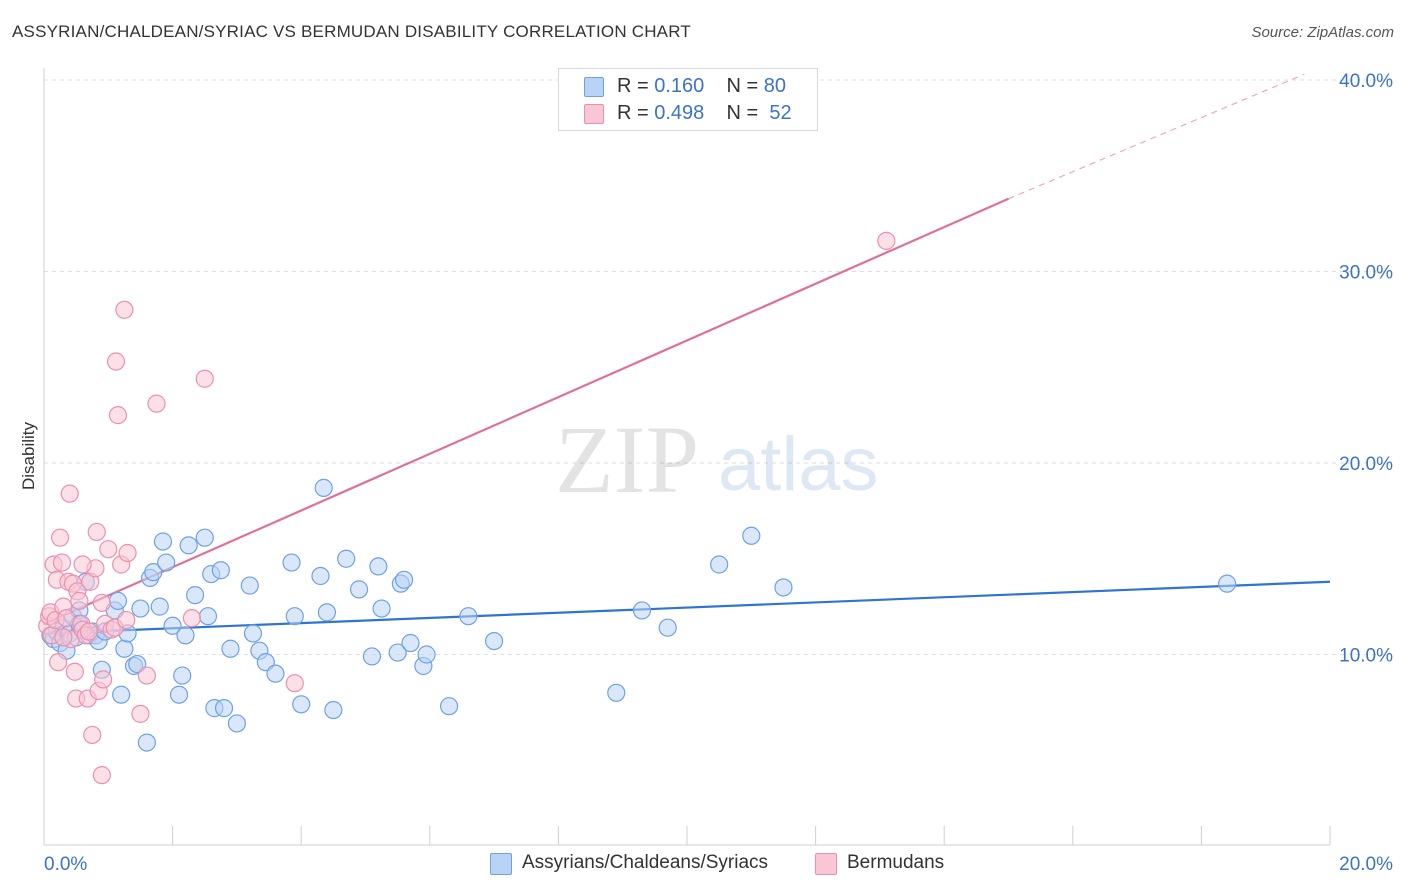 This screenshot has width=1406, height=892. What do you see at coordinates (775, 86) in the screenshot?
I see `legend-n-value: 80` at bounding box center [775, 86].